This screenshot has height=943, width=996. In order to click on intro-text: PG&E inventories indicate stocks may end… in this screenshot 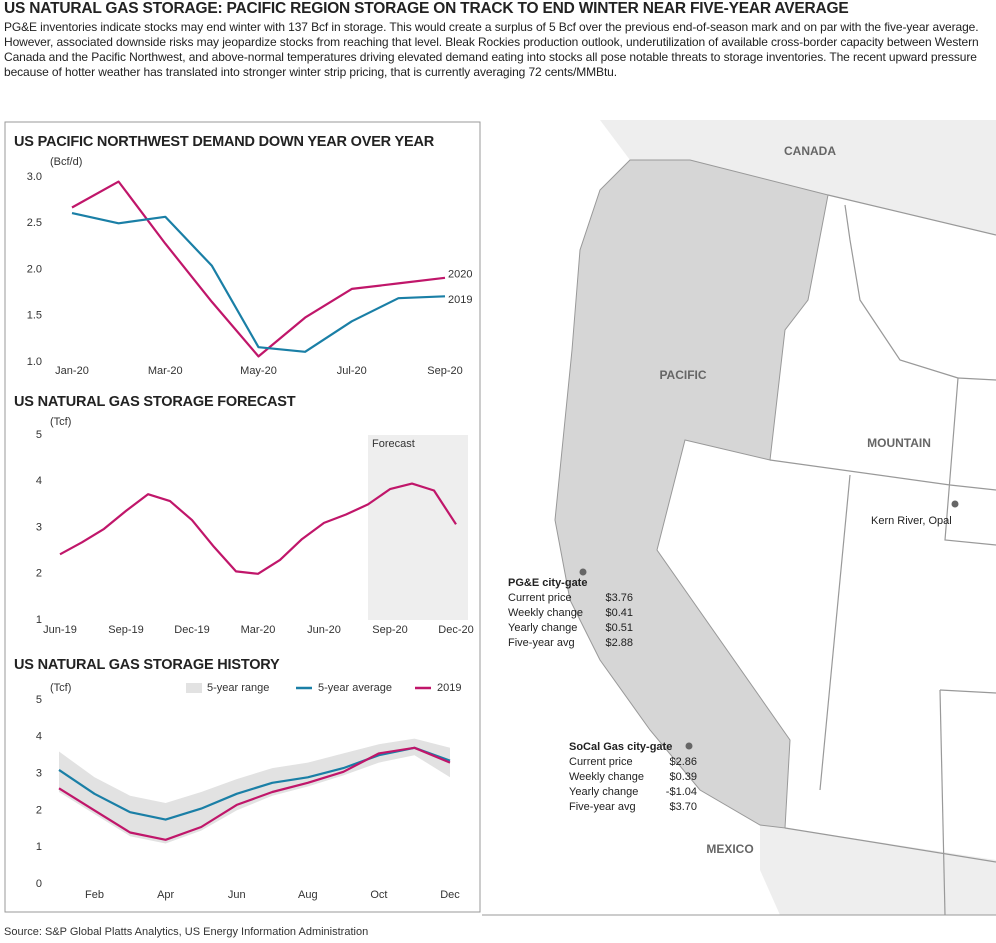, I will do `click(491, 49)`.